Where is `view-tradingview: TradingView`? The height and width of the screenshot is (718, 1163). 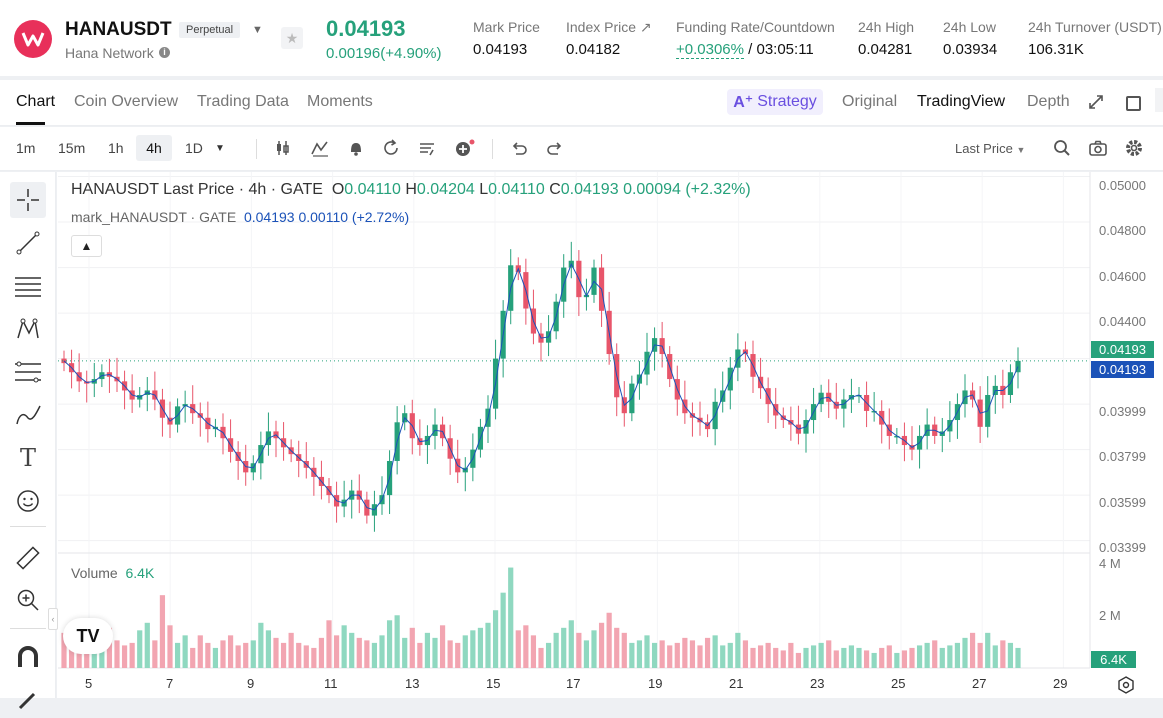 view-tradingview: TradingView is located at coordinates (961, 101).